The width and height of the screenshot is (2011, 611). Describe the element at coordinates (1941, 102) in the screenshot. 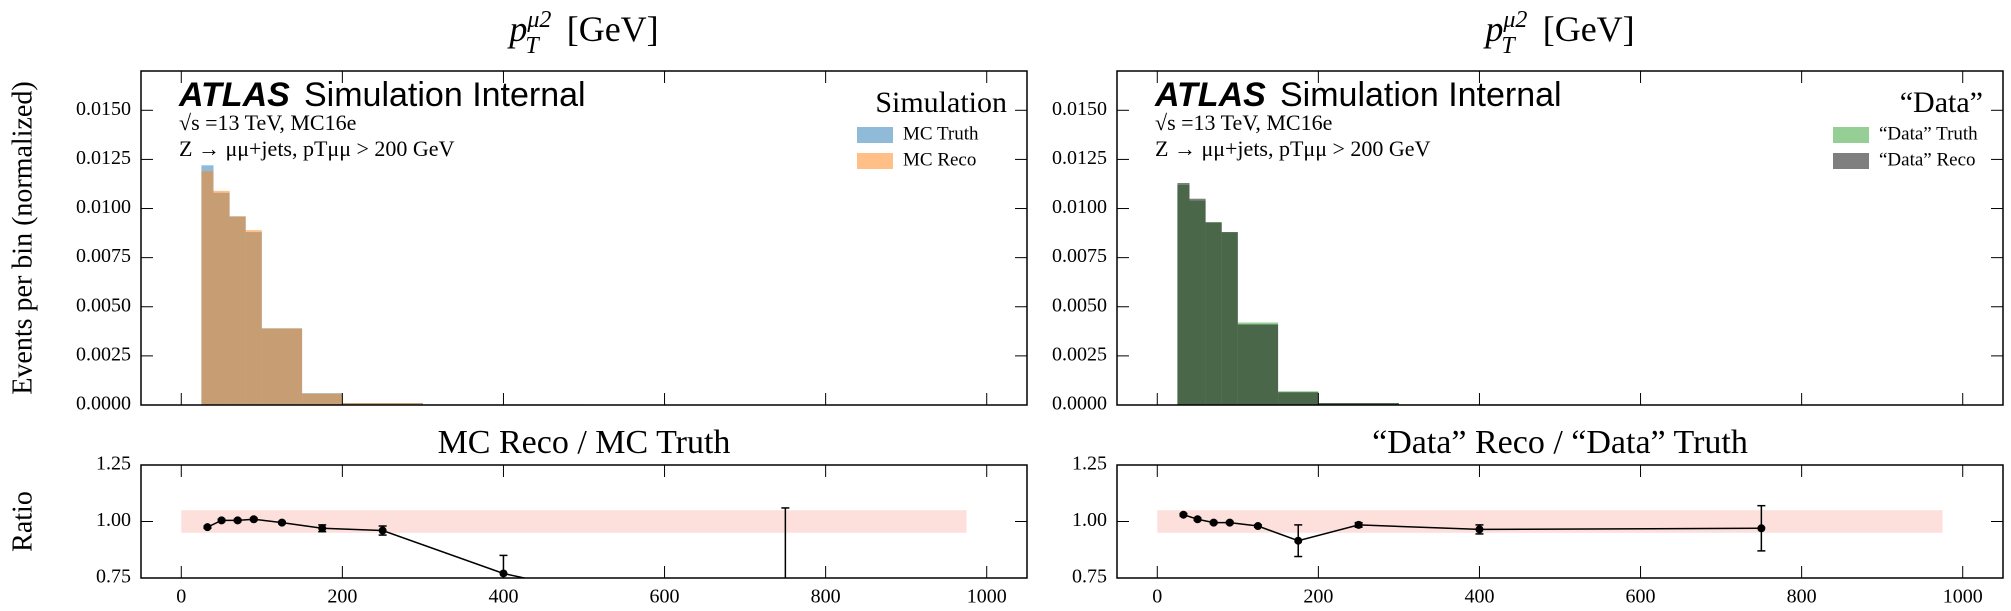

I see `legend-title: “Data”` at that location.